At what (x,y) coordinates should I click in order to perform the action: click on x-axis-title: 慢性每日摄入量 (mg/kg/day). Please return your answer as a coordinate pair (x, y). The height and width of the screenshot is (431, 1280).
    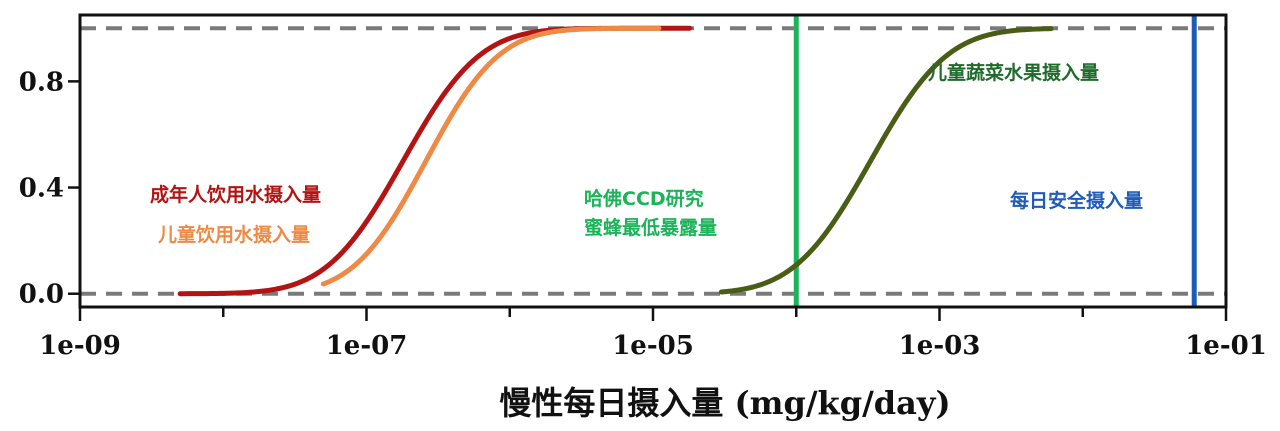
    Looking at the image, I should click on (724, 403).